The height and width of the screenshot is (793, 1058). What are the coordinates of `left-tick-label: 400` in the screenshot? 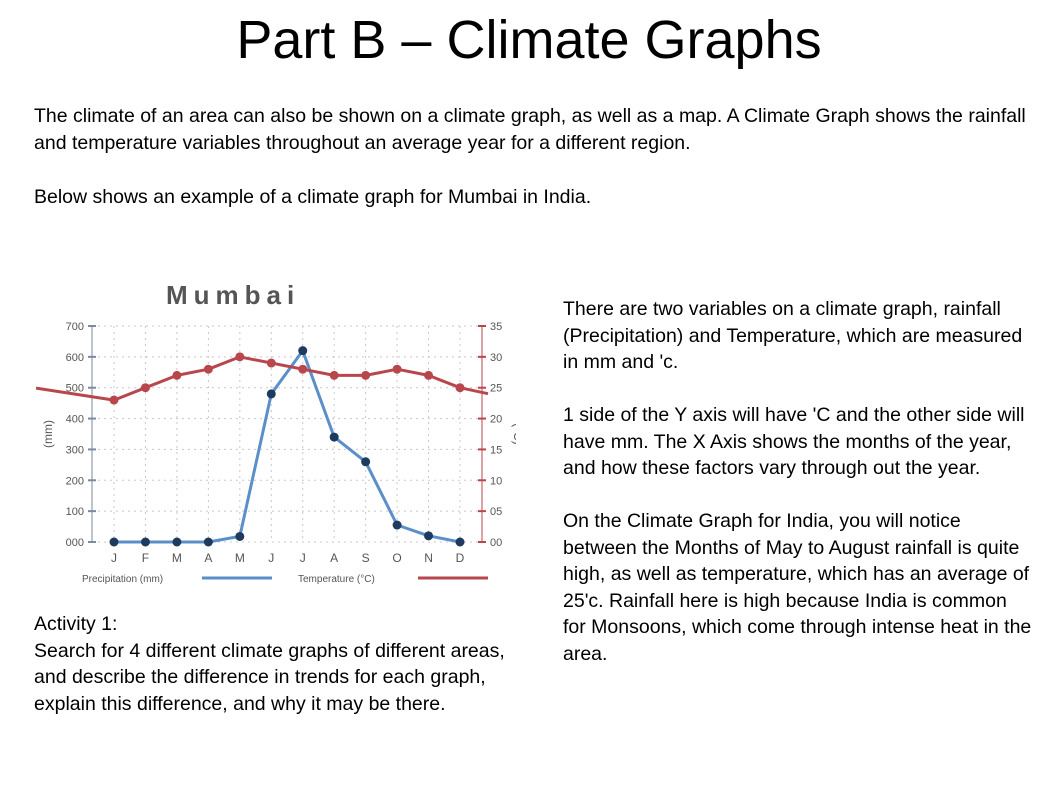 It's located at (75, 420).